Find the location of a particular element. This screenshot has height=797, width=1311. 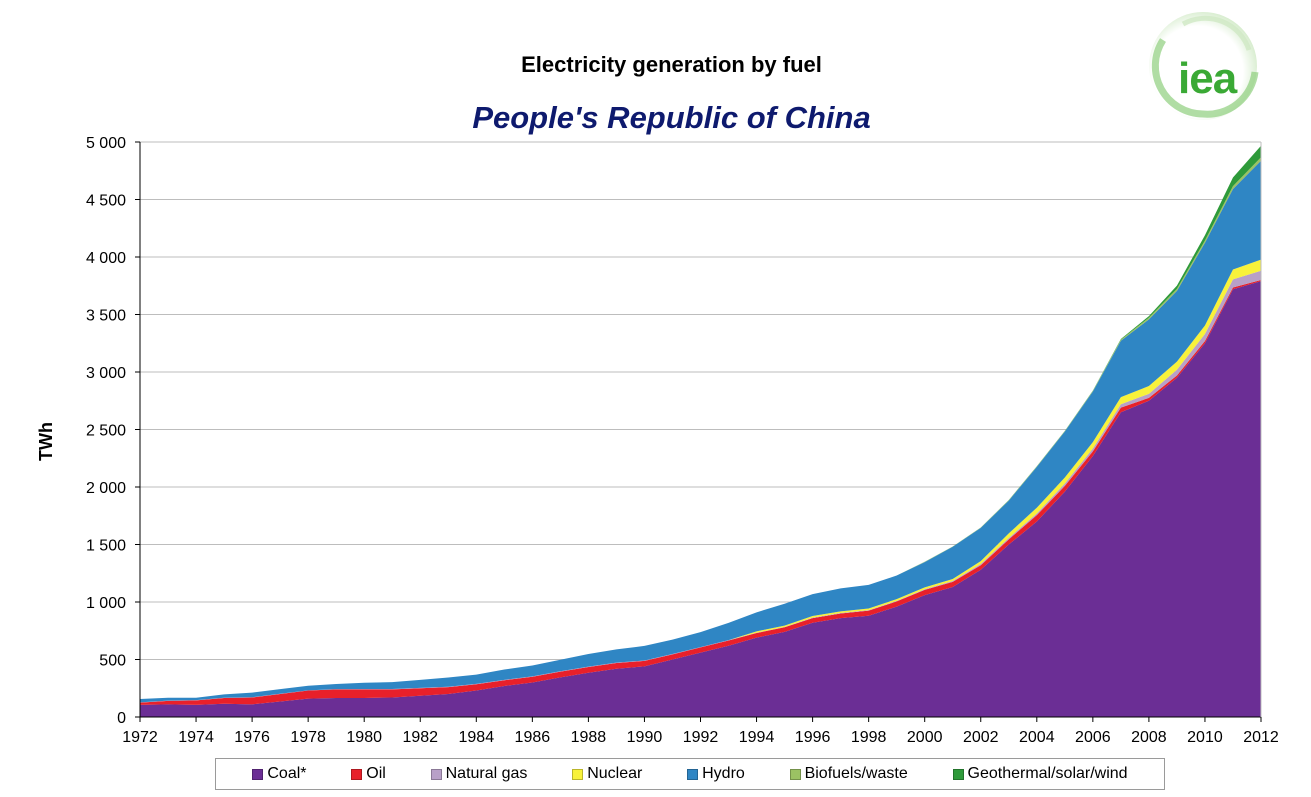

legend-item: Geothermal/solar/wind is located at coordinates (1040, 774).